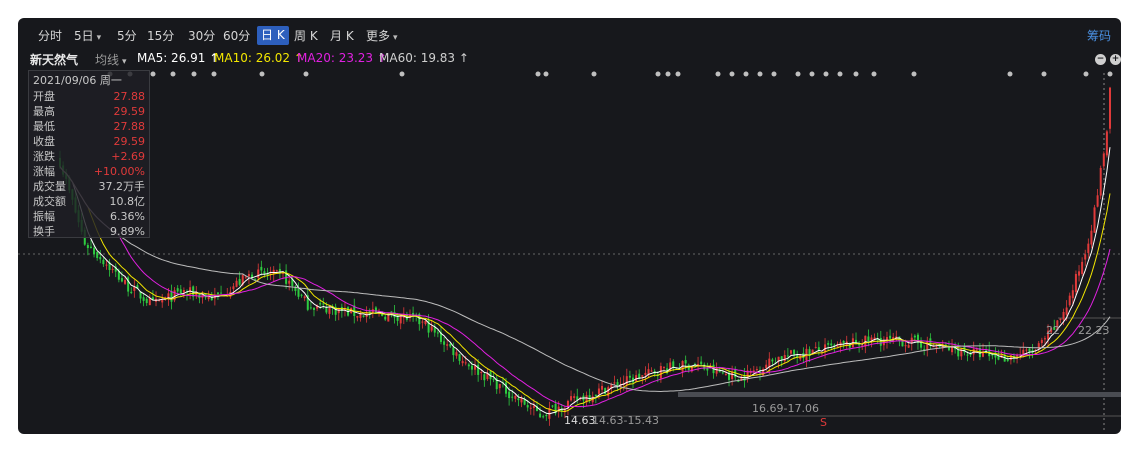  What do you see at coordinates (201, 36) in the screenshot?
I see `tab-4: 30分` at bounding box center [201, 36].